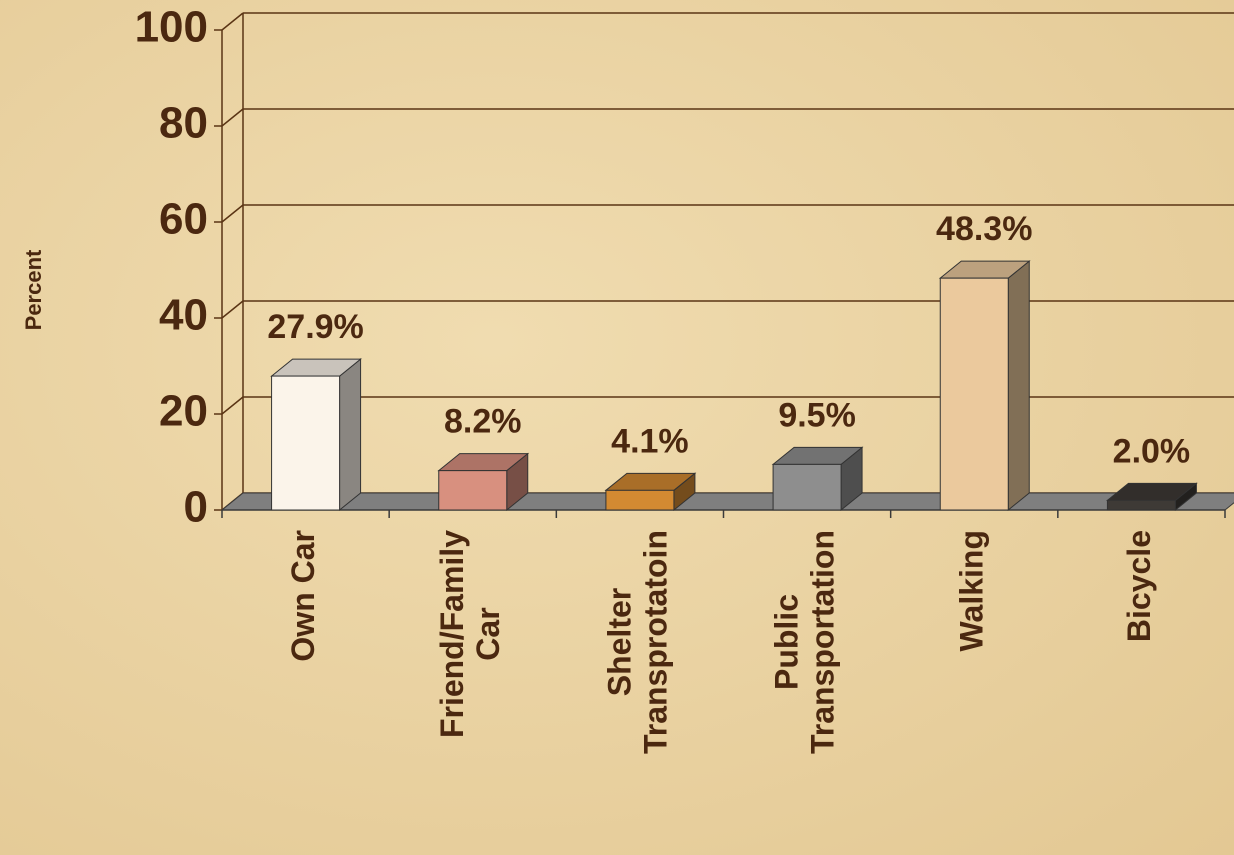 The width and height of the screenshot is (1234, 855). What do you see at coordinates (972, 590) in the screenshot?
I see `x-tick-label: Walking` at bounding box center [972, 590].